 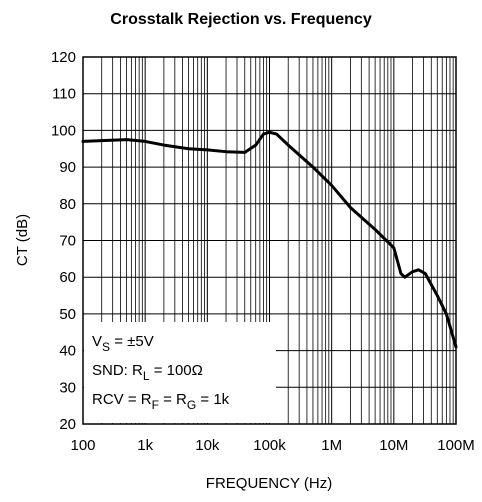 What do you see at coordinates (122, 399) in the screenshot?
I see `annotation-text: RCV = R` at bounding box center [122, 399].